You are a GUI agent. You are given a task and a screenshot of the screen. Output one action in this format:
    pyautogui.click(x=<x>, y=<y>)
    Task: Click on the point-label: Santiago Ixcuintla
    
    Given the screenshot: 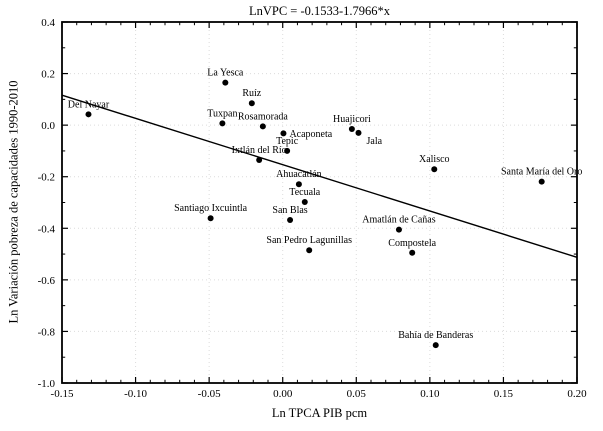 What is the action you would take?
    pyautogui.click(x=211, y=208)
    